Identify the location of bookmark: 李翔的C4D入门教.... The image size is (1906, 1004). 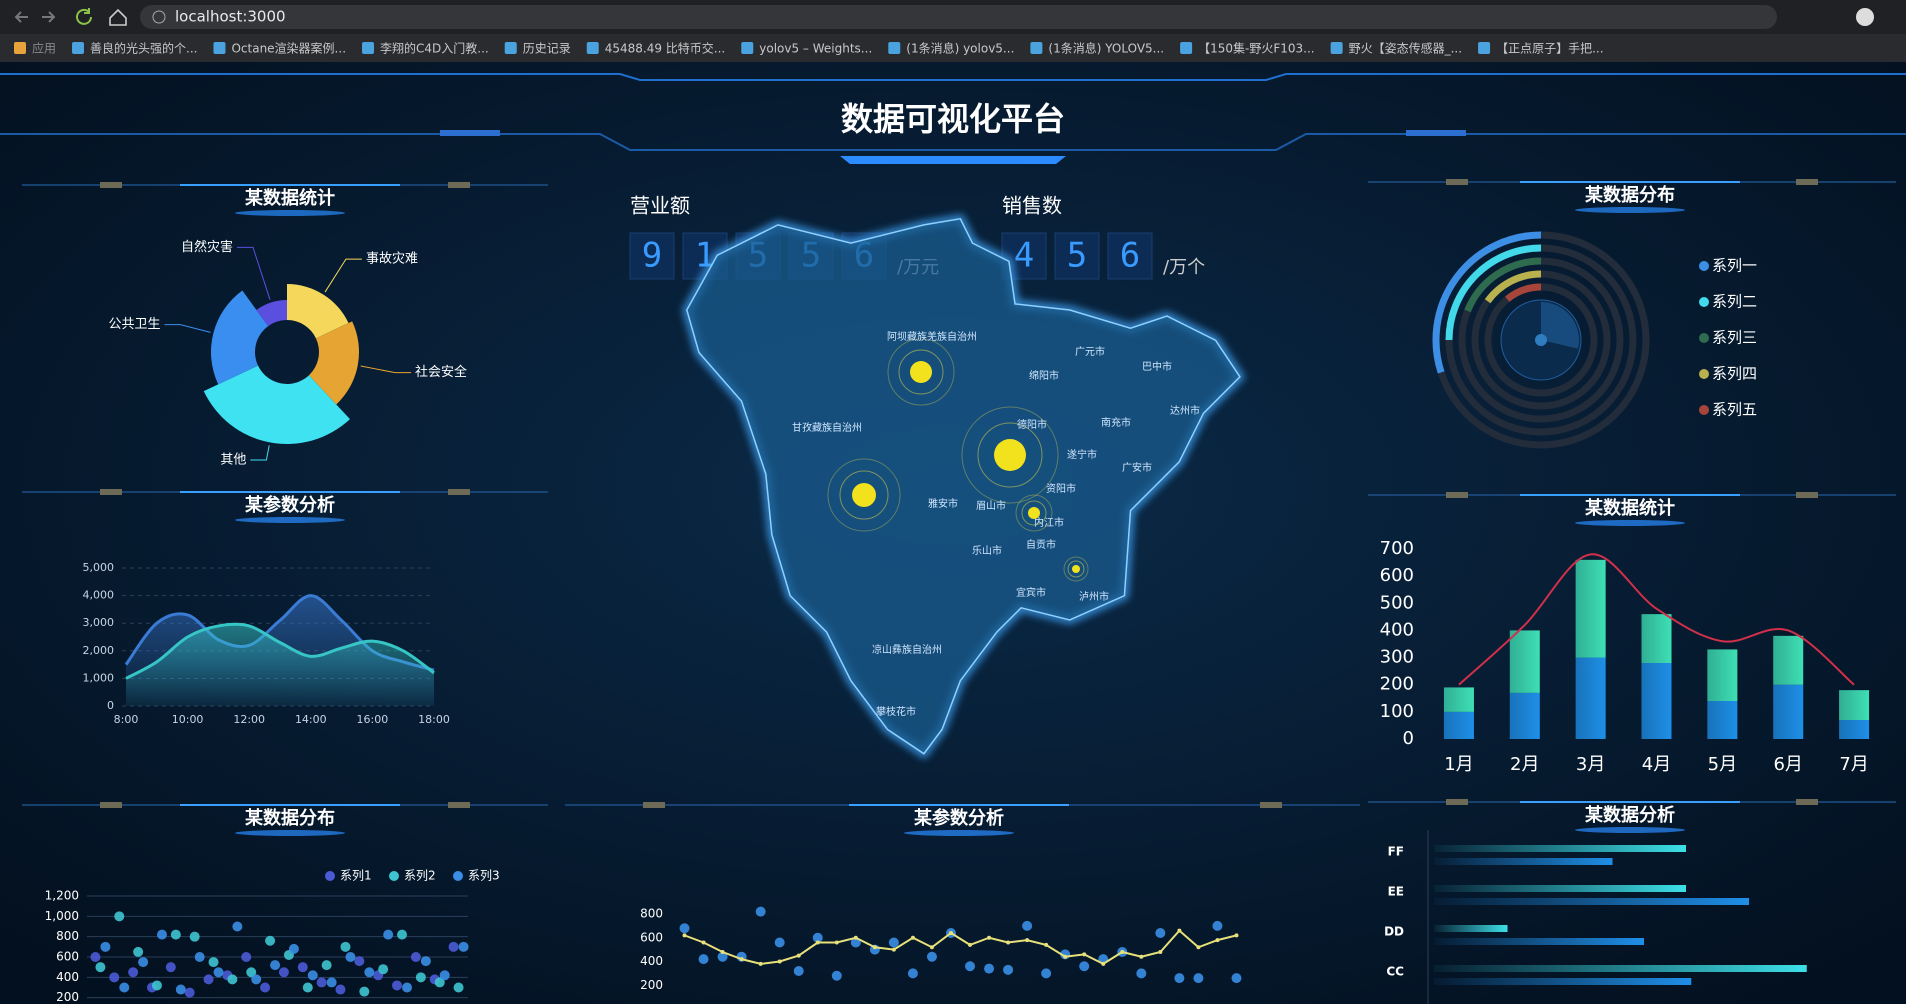
(434, 48).